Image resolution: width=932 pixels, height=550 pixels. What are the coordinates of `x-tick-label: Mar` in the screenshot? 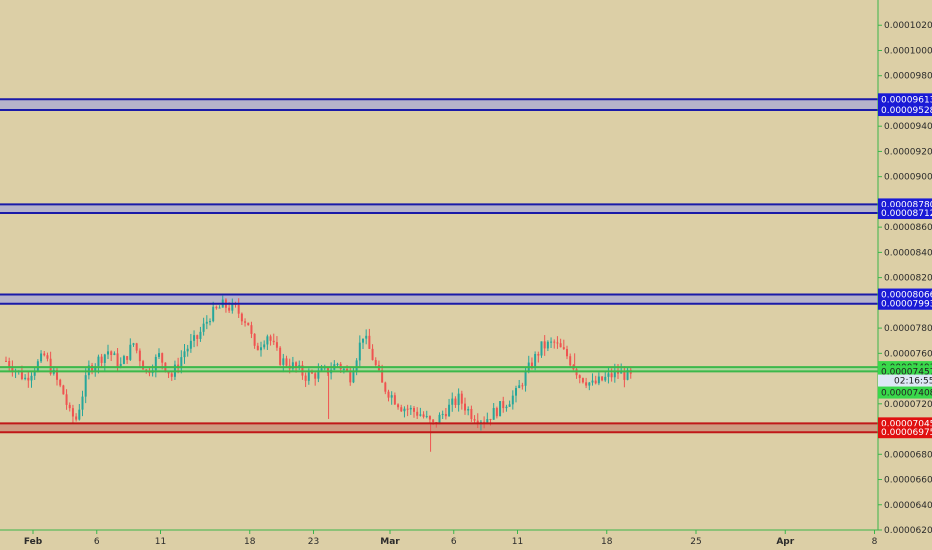 It's located at (390, 542).